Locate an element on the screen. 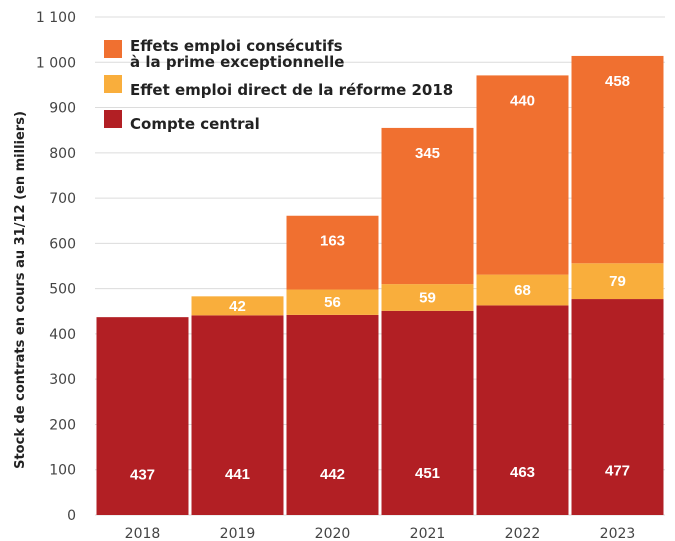 The height and width of the screenshot is (541, 675). y-tick-label: 700 is located at coordinates (62, 199).